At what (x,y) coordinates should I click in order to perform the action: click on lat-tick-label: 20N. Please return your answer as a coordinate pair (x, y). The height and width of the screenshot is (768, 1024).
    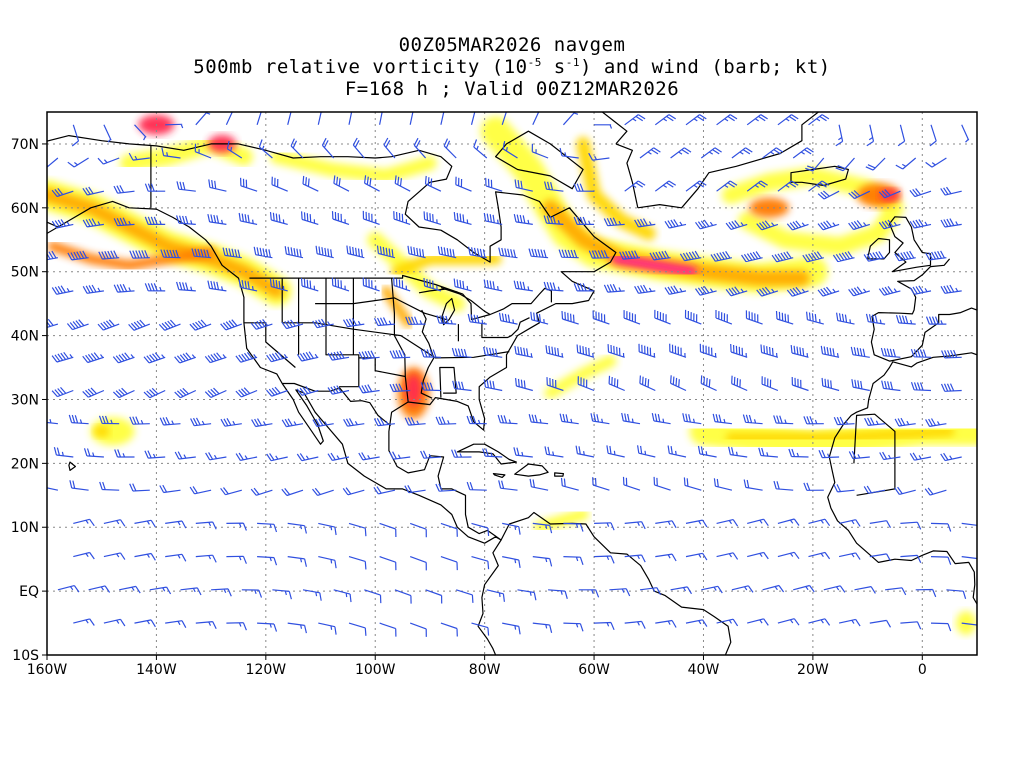
    Looking at the image, I should click on (25, 464).